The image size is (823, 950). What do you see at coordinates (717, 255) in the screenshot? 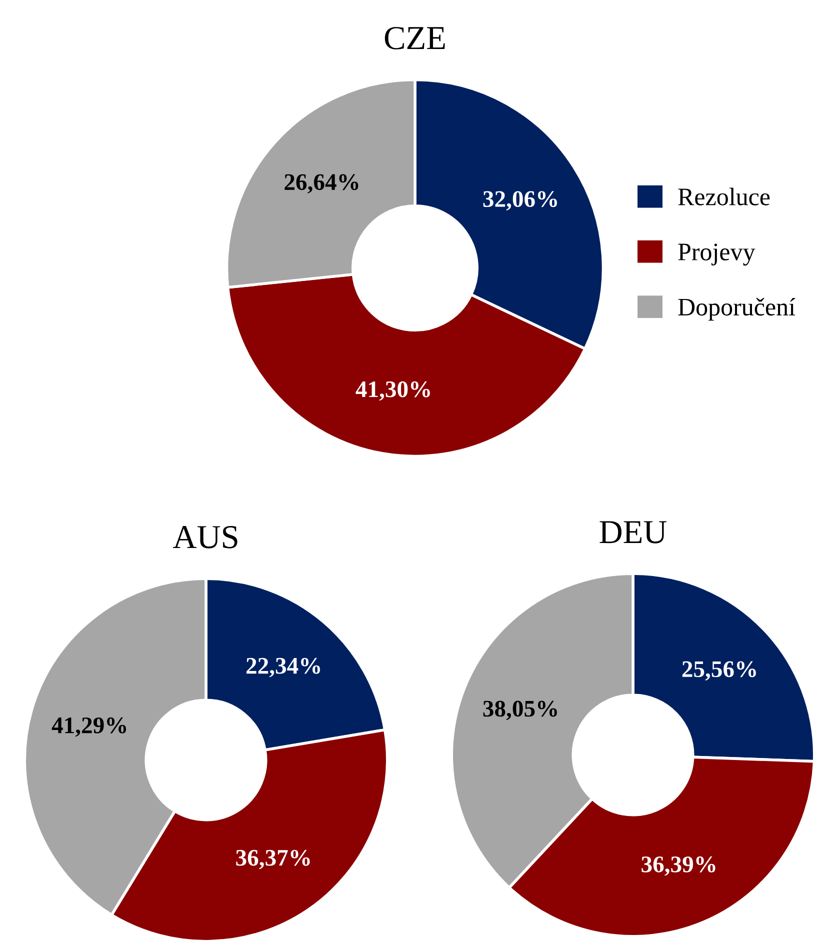
I see `legend-label: Projevy` at bounding box center [717, 255].